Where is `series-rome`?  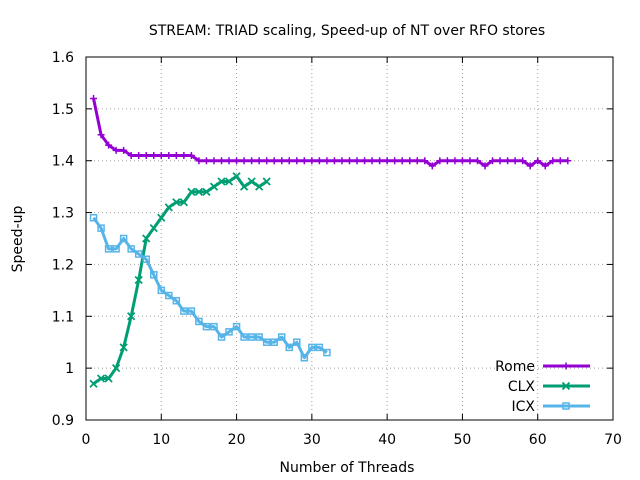
series-rome is located at coordinates (331, 132).